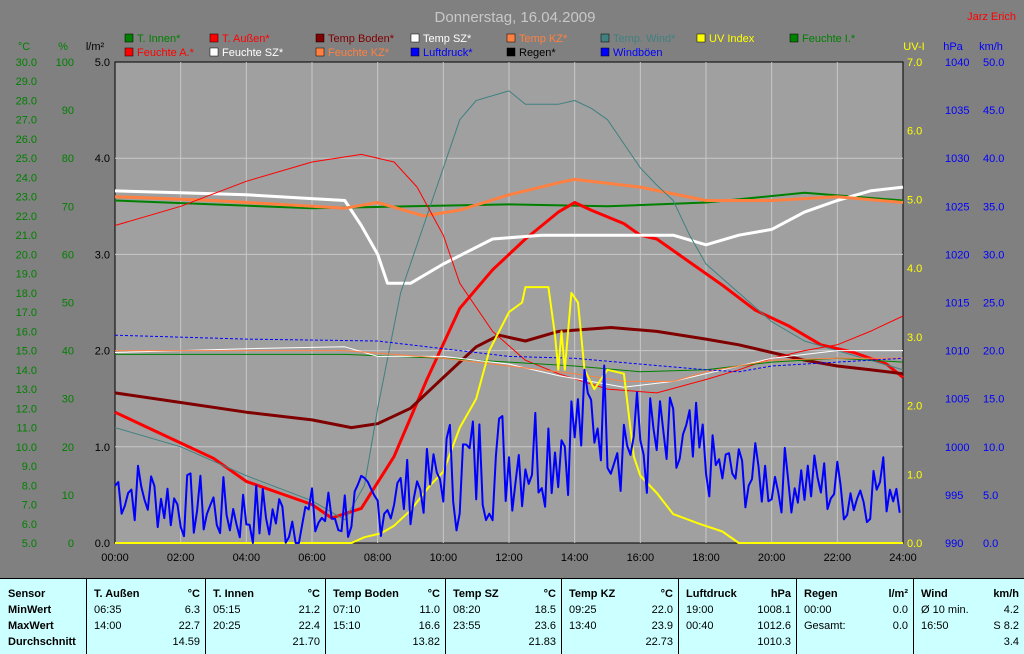  I want to click on x-axis-tick: 24:00, so click(903, 558).